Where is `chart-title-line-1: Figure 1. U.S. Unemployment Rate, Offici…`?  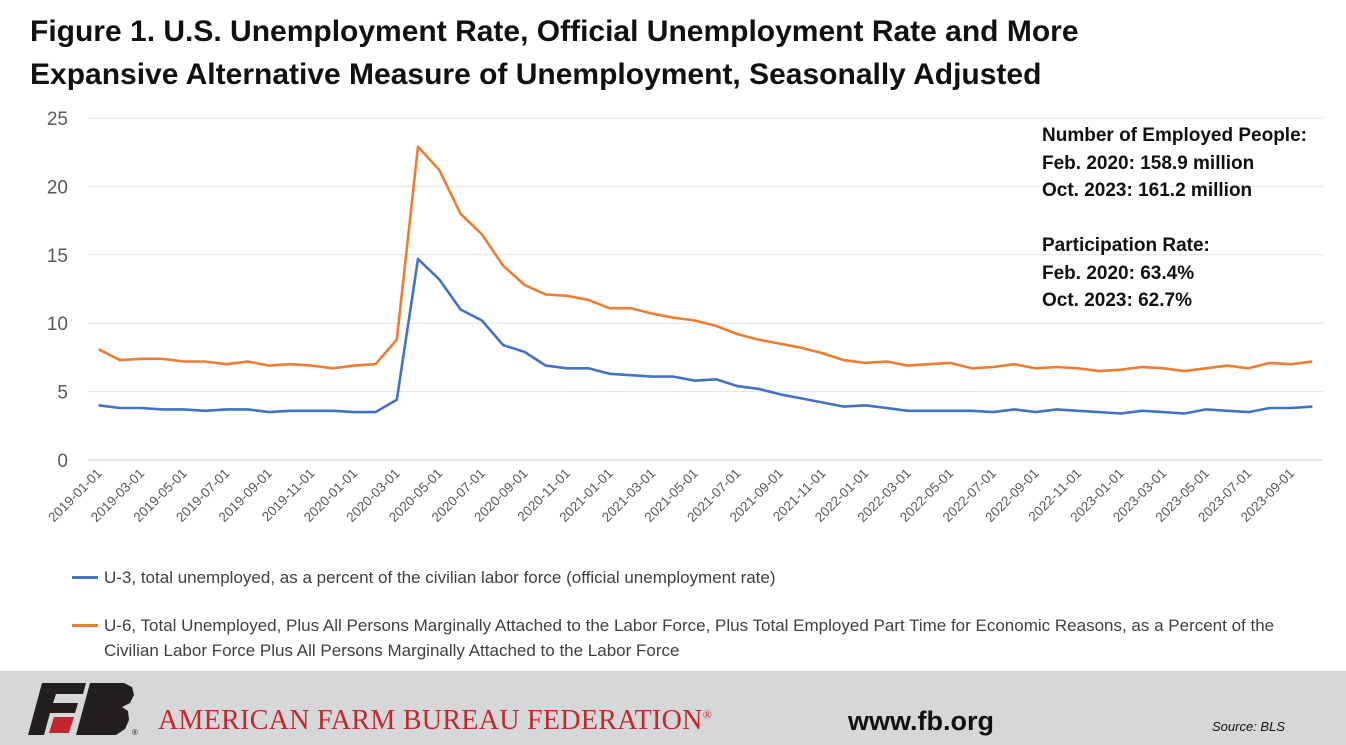 chart-title-line-1: Figure 1. U.S. Unemployment Rate, Offici… is located at coordinates (554, 31).